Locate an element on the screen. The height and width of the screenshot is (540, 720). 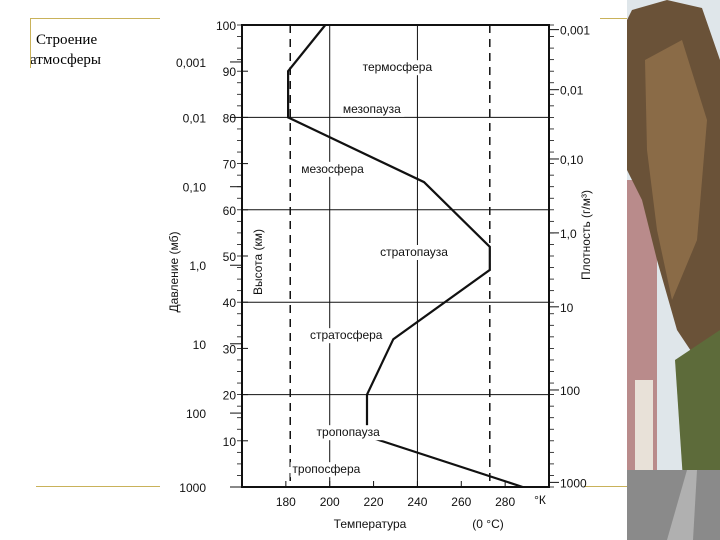
layer-annotation: тропопауза is located at coordinates (349, 432).